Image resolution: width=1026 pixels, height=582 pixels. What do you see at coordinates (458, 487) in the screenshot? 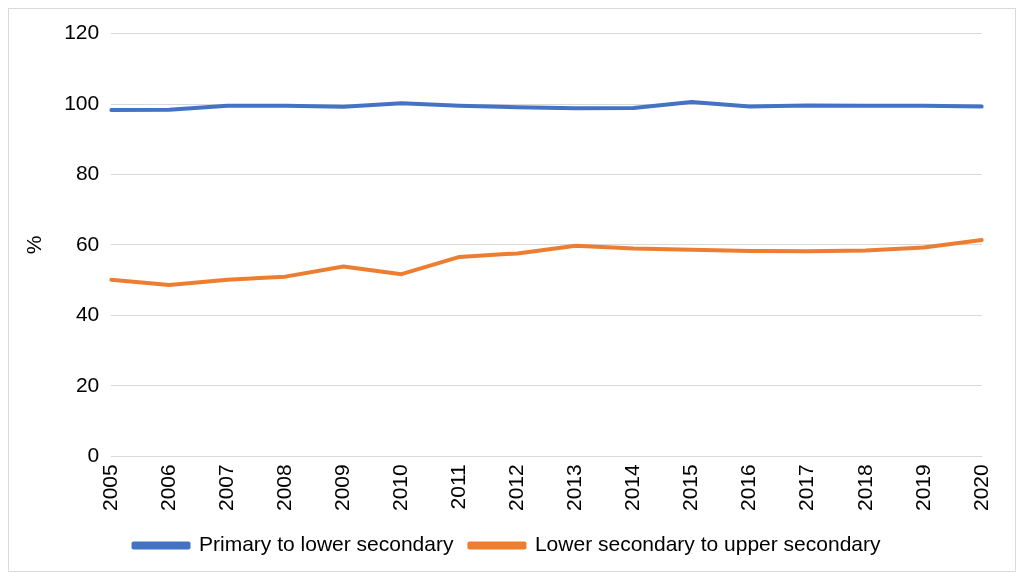
I see `x-tick-label: 2011` at bounding box center [458, 487].